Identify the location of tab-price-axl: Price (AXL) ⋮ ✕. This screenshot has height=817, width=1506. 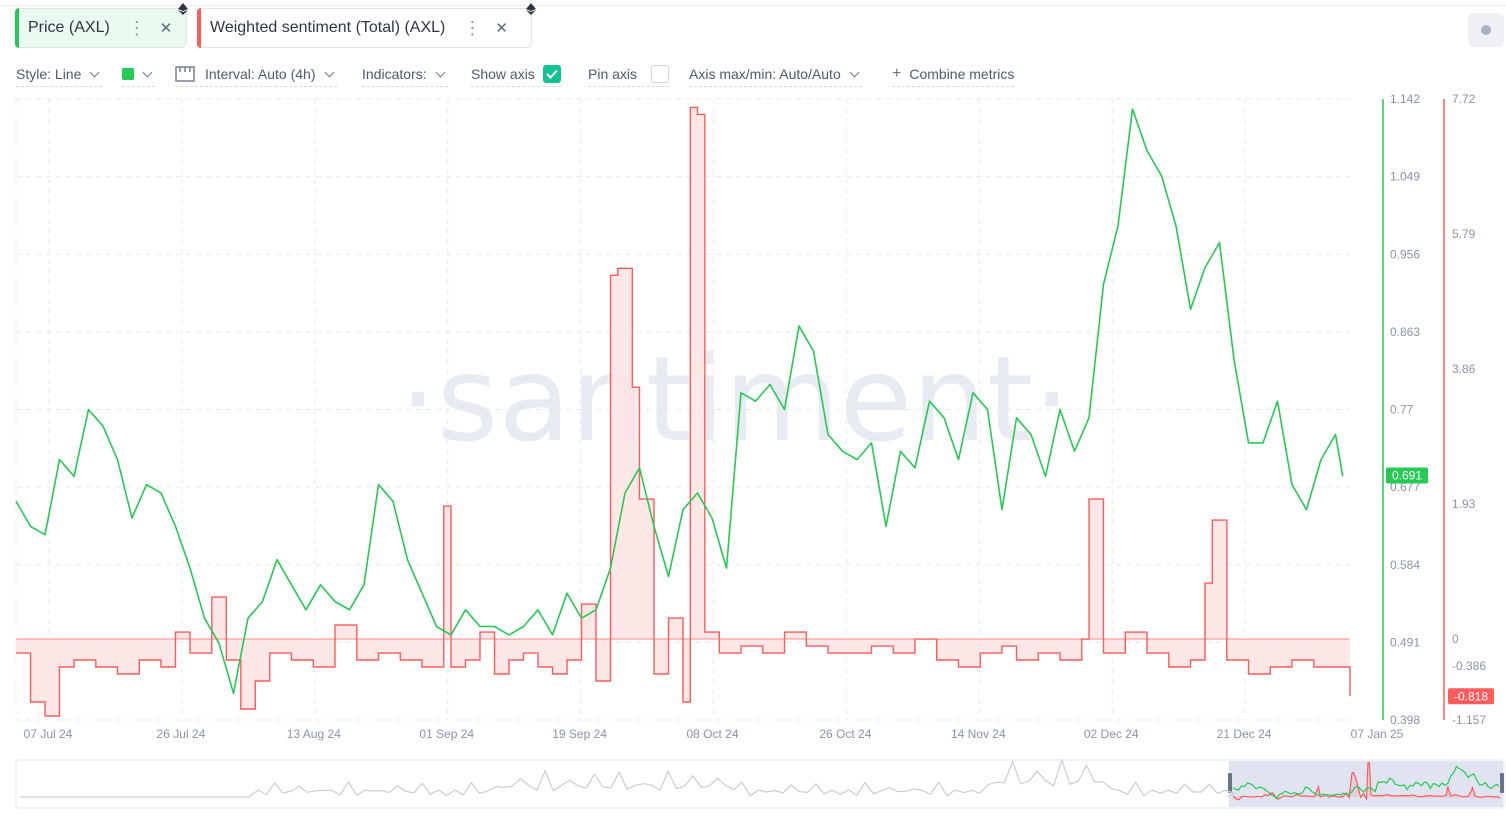
(101, 25).